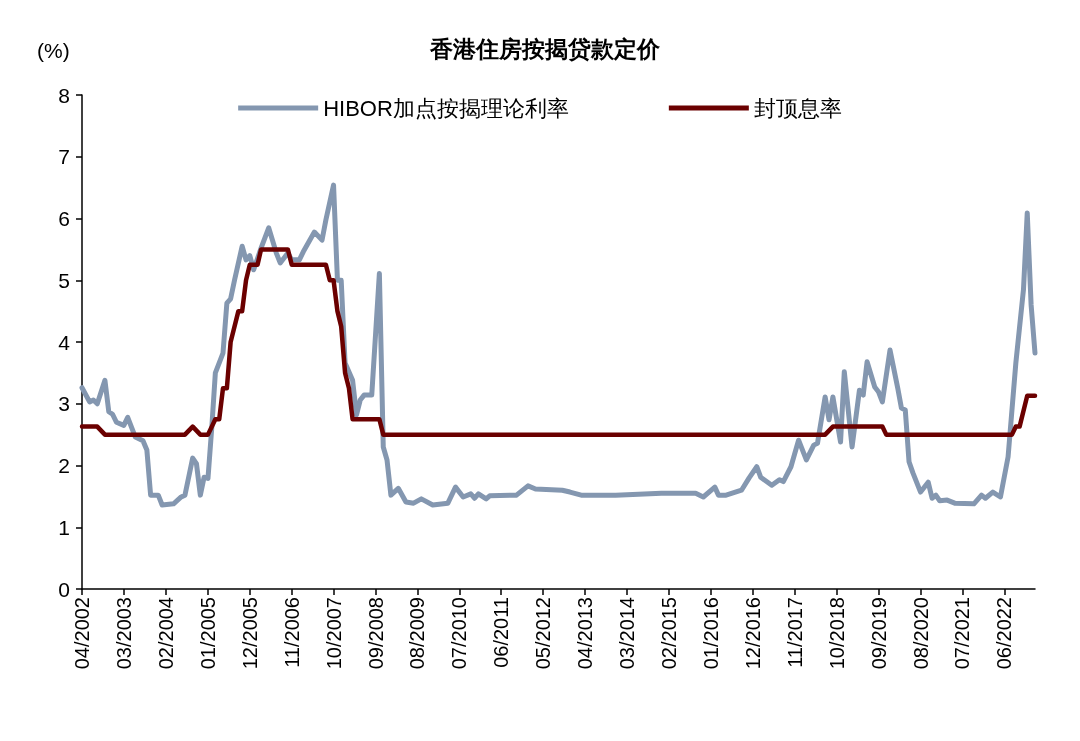 The height and width of the screenshot is (741, 1080). I want to click on y-tick-label: 4, so click(64, 342).